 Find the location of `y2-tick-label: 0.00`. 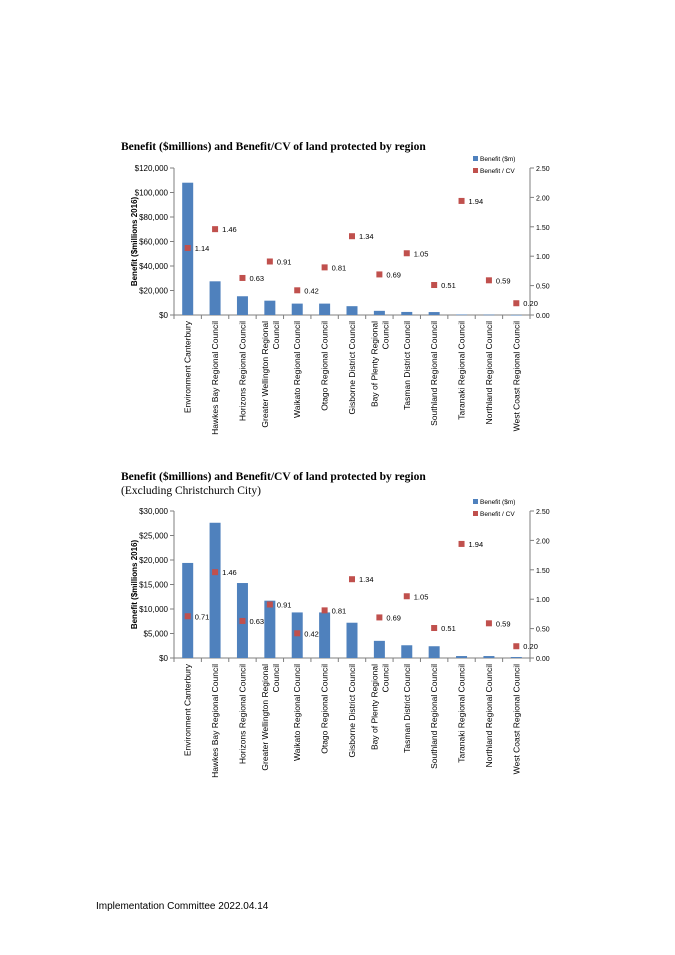

y2-tick-label: 0.00 is located at coordinates (543, 316).